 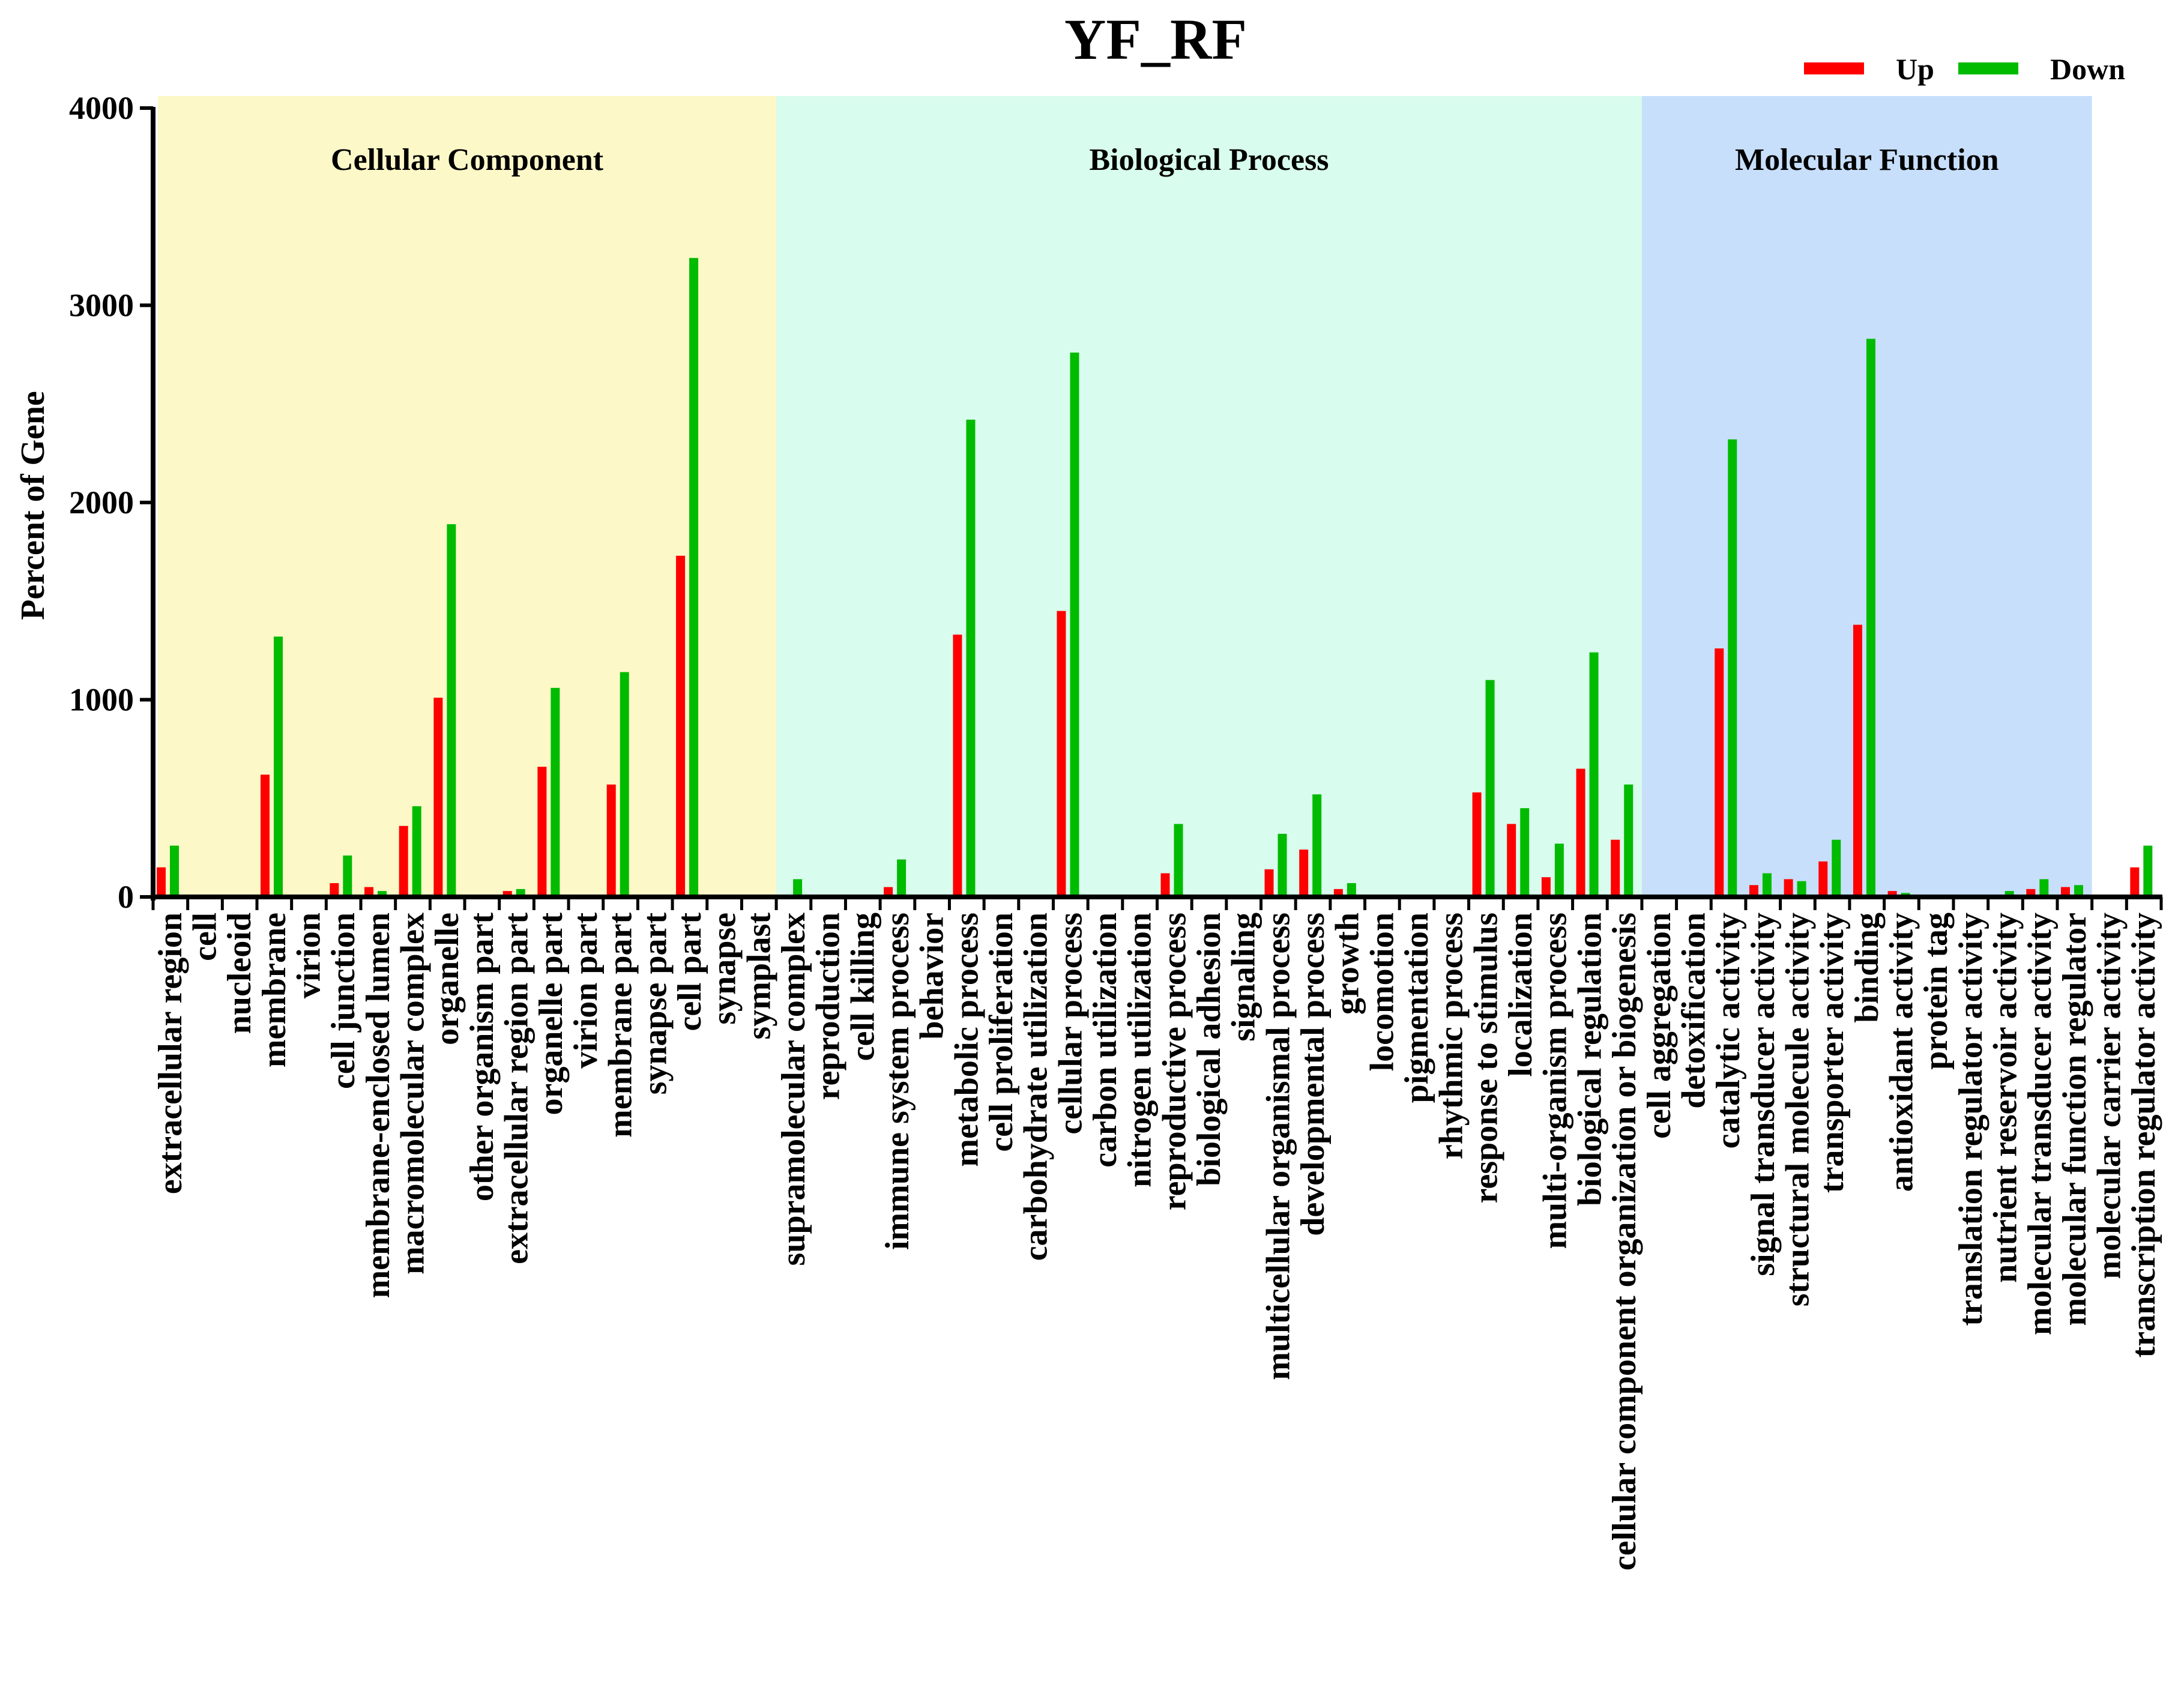 What do you see at coordinates (1347, 964) in the screenshot?
I see `x-tick-label-growth: growth` at bounding box center [1347, 964].